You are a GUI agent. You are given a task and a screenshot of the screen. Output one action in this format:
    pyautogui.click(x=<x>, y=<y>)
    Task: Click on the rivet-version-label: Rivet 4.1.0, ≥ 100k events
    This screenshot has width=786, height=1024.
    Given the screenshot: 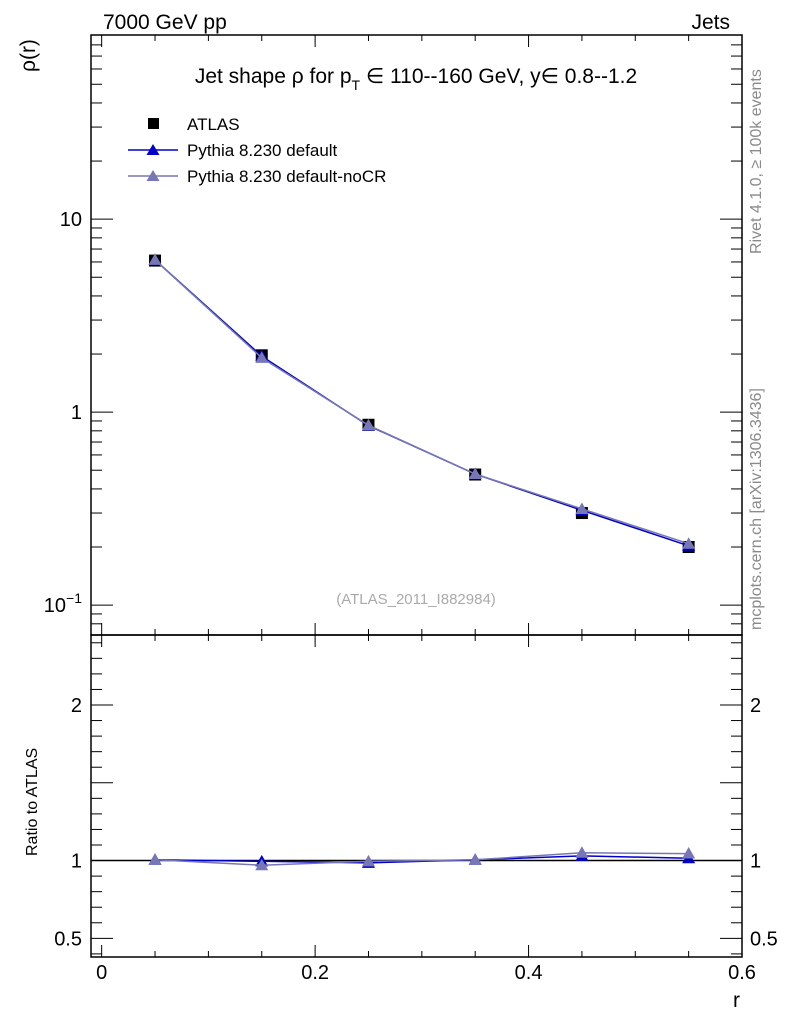 What is the action you would take?
    pyautogui.click(x=756, y=161)
    